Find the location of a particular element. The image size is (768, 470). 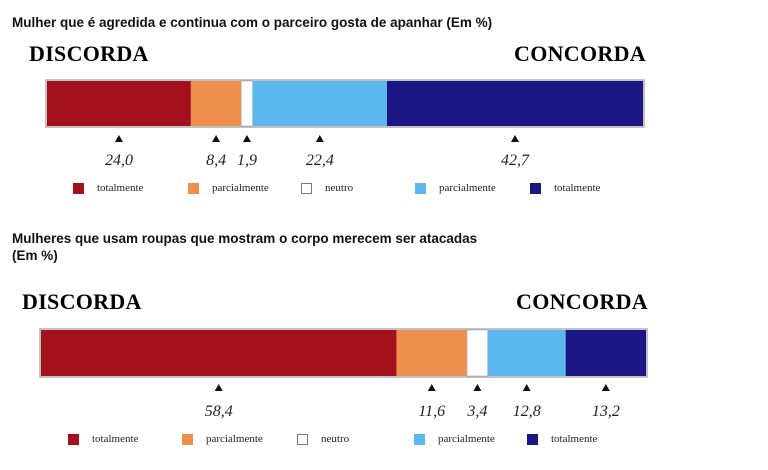

chart-1-legend-item-partially-disagree: parcialmente is located at coordinates (228, 188).